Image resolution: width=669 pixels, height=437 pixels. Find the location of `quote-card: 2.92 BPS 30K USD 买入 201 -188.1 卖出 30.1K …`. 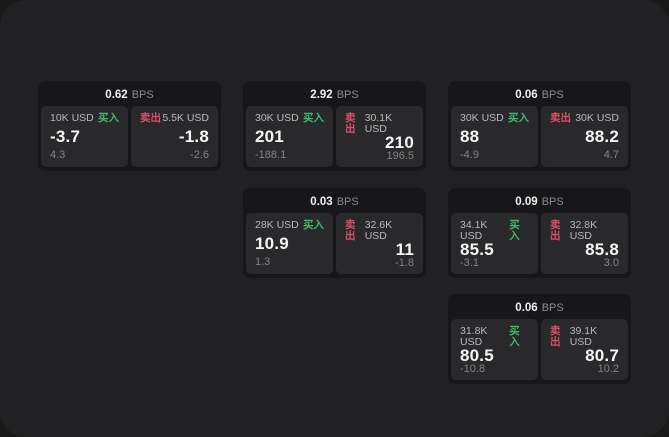

quote-card: 2.92 BPS 30K USD 买入 201 -188.1 卖出 30.1K … is located at coordinates (334, 126).